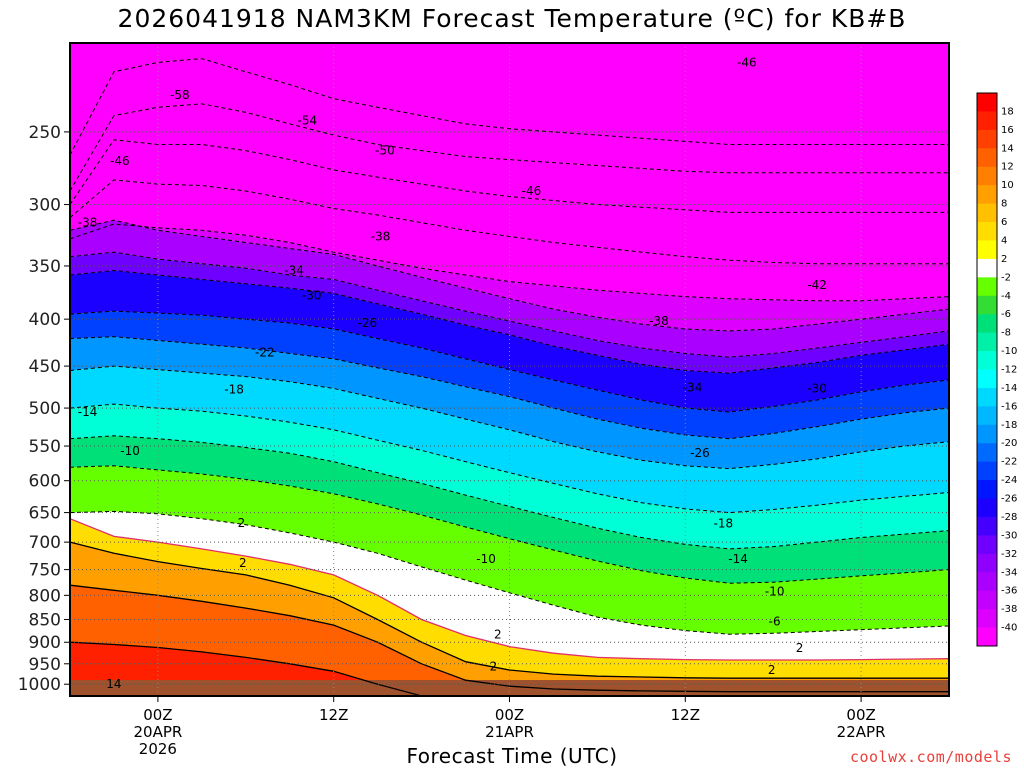 Image resolution: width=1024 pixels, height=768 pixels. I want to click on y-tick-label: 600, so click(45, 482).